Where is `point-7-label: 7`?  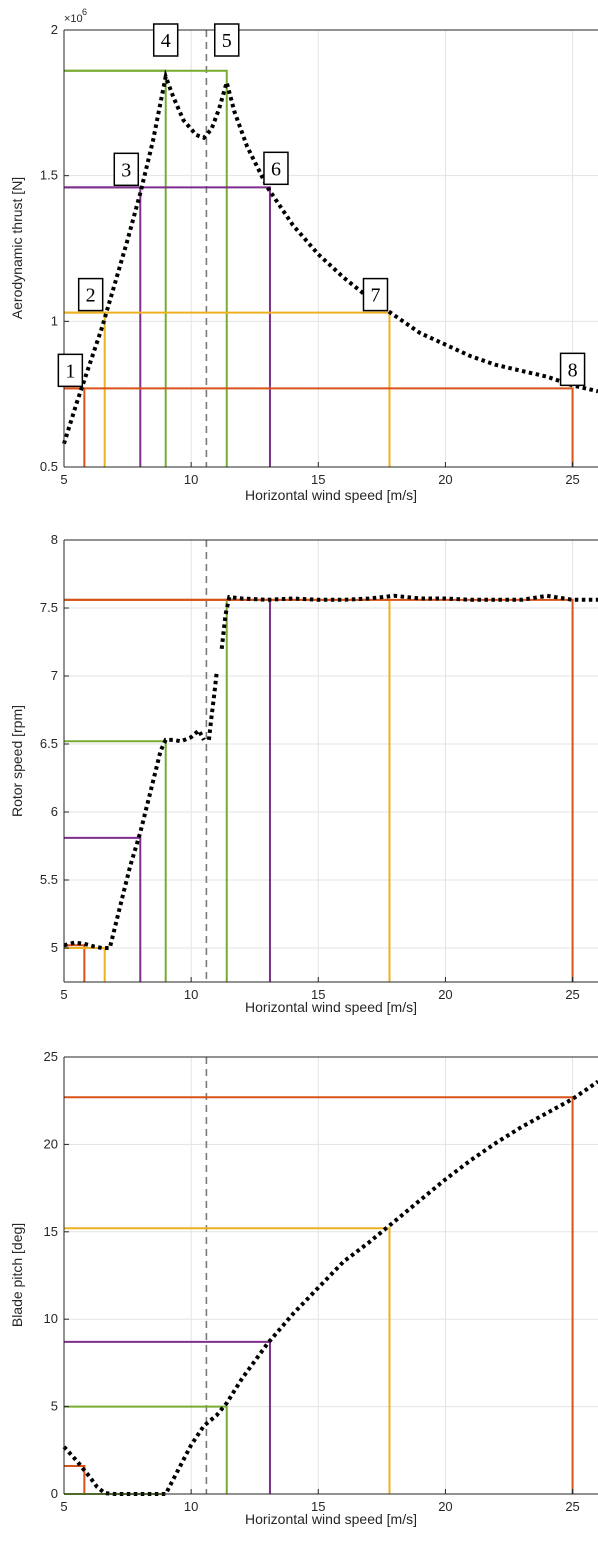 point-7-label: 7 is located at coordinates (375, 296).